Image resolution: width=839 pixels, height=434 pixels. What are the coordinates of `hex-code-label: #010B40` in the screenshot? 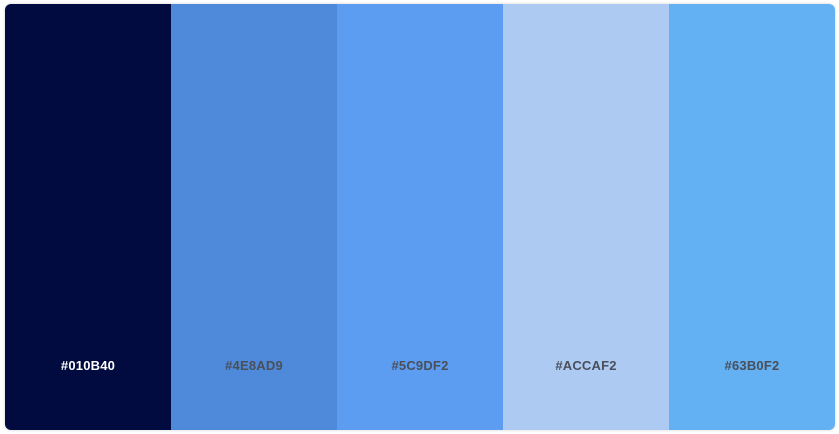 It's located at (88, 365).